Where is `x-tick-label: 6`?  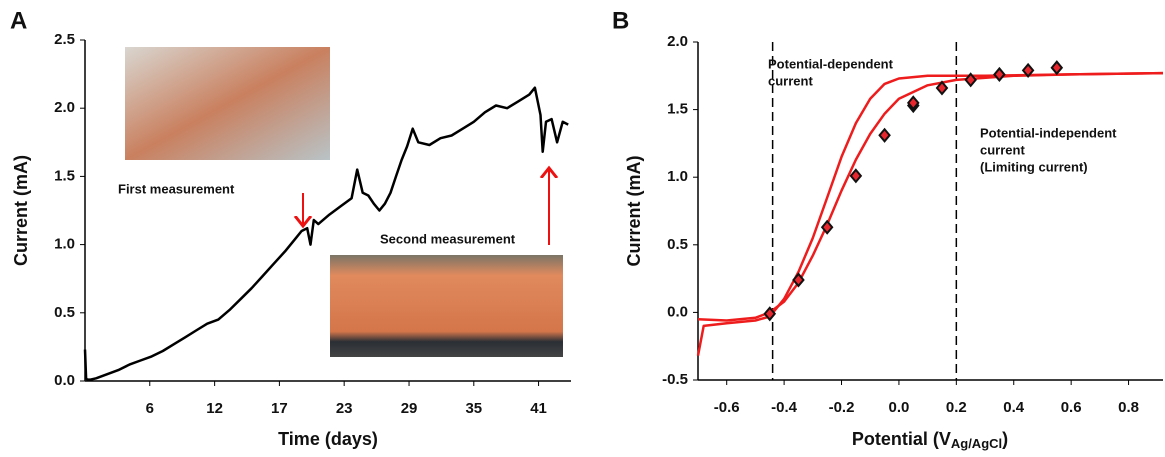
x-tick-label: 6 is located at coordinates (150, 408).